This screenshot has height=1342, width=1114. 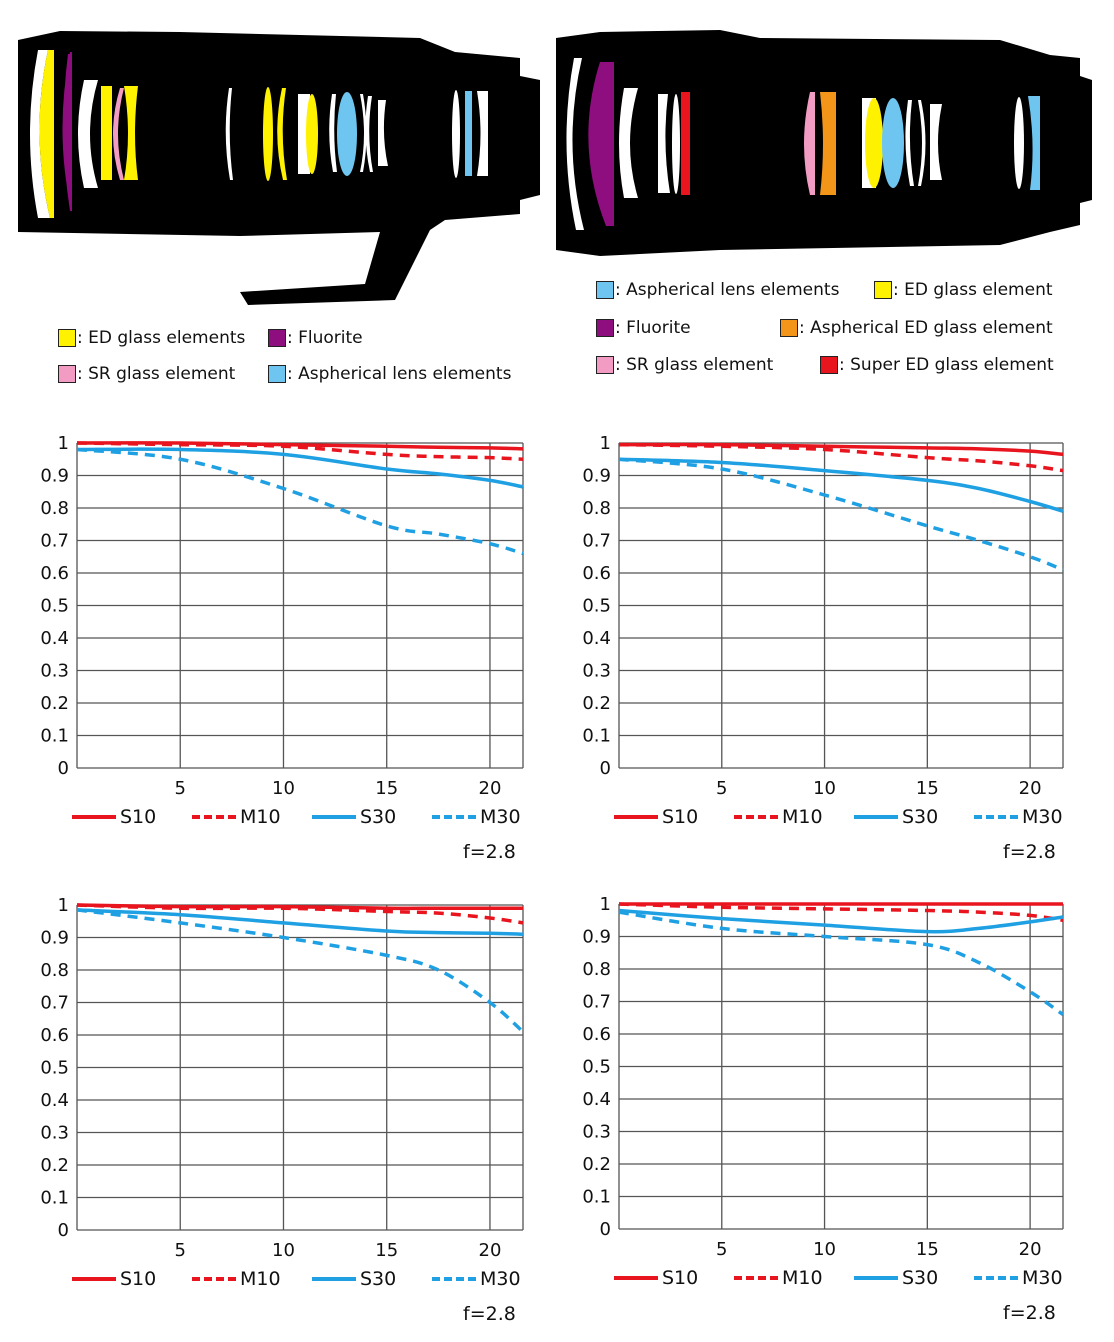 What do you see at coordinates (789, 328) in the screenshot?
I see `swatch-orange` at bounding box center [789, 328].